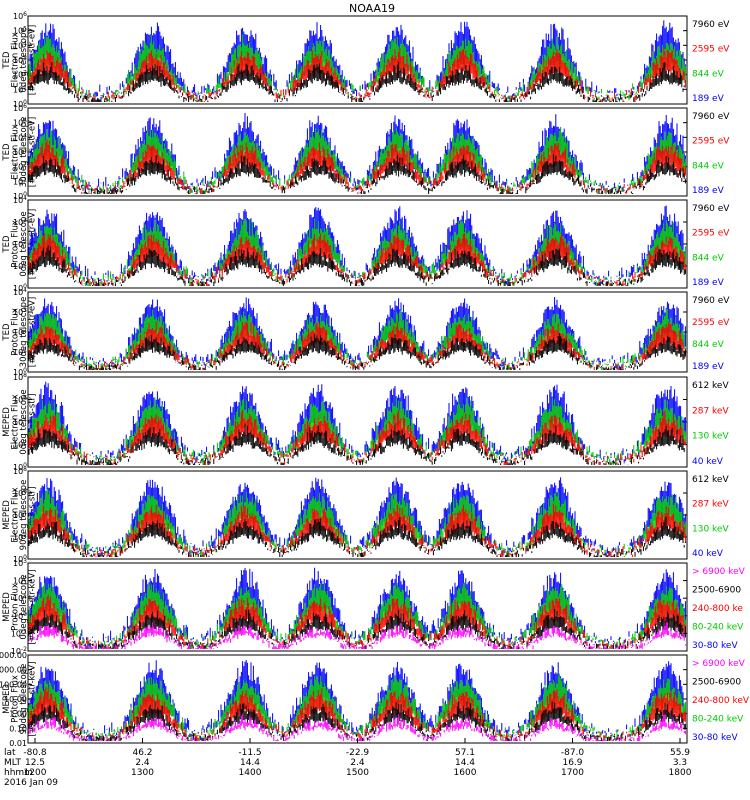  I want to click on y-tick-label: 10.00, so click(15, 699).